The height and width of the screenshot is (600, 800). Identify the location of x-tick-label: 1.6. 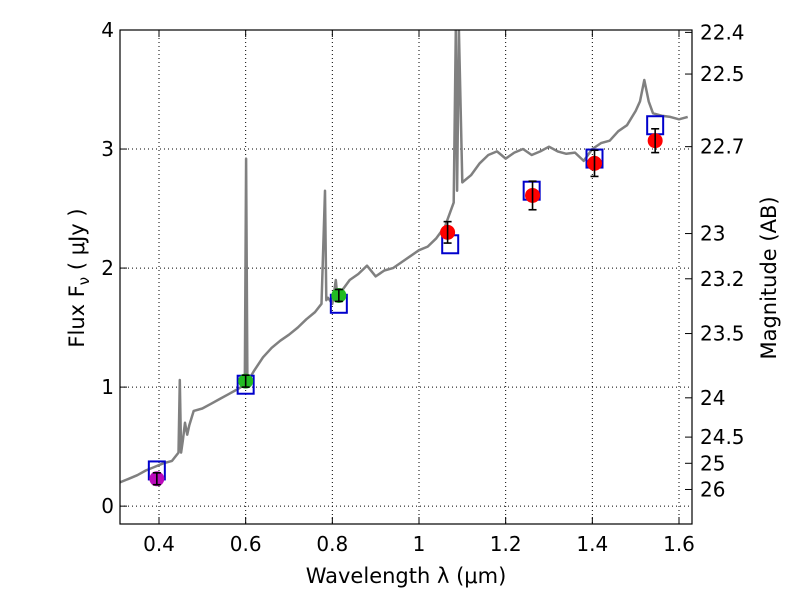
(679, 544).